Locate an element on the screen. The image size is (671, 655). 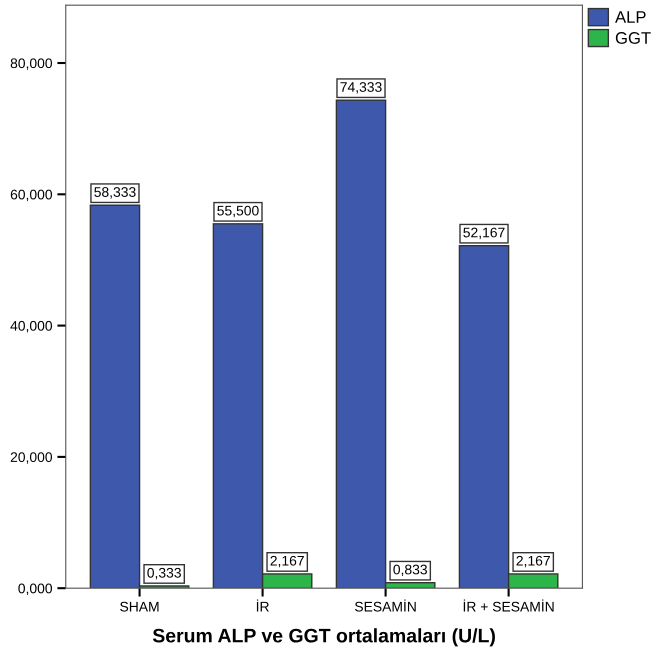
data-label: 55,500 is located at coordinates (238, 212).